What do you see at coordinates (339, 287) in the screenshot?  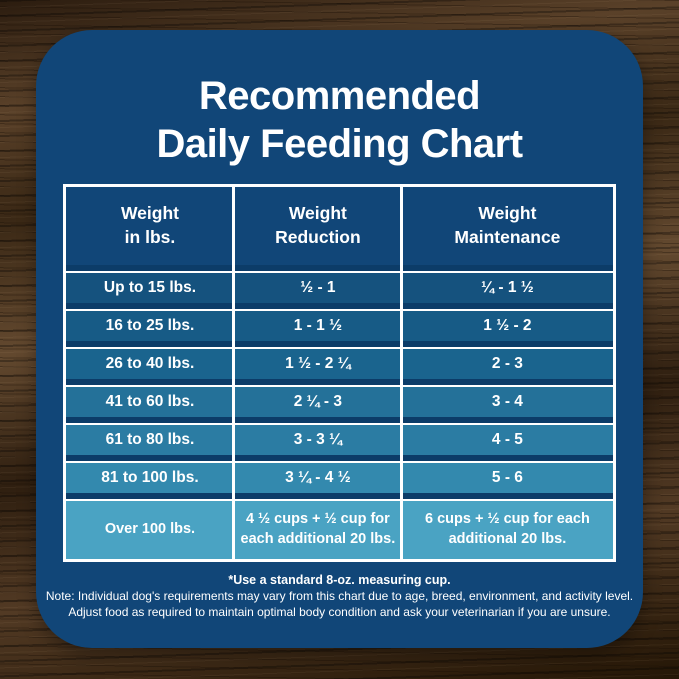 I see `table-row: Up to 15 lbs. ½ - 1 ¼ - 1 ½` at bounding box center [339, 287].